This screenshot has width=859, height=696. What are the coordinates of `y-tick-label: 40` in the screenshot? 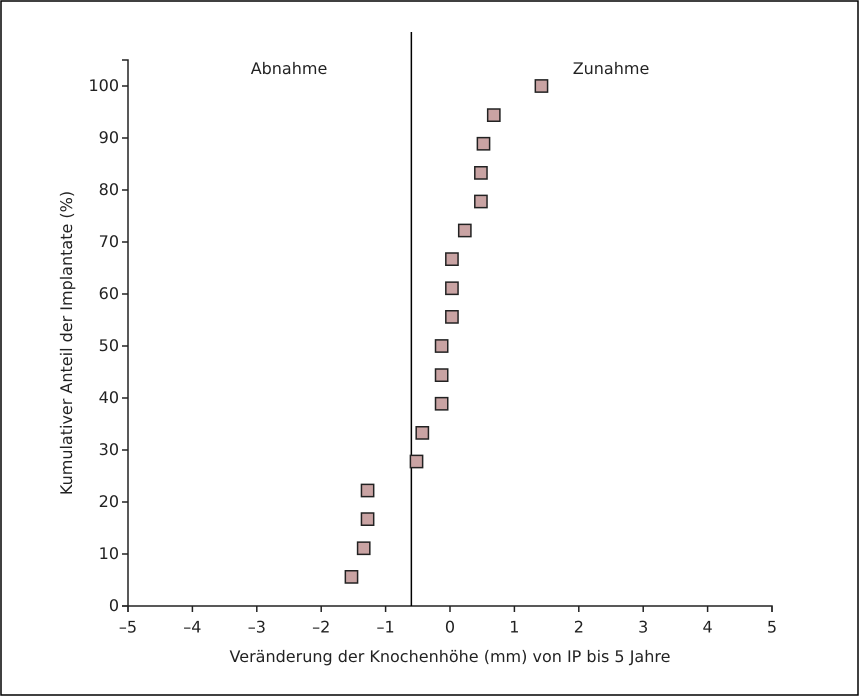 It's located at (108, 398).